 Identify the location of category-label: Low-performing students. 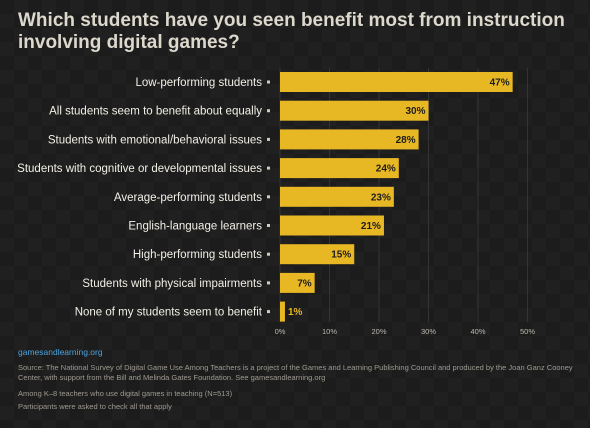
(198, 83).